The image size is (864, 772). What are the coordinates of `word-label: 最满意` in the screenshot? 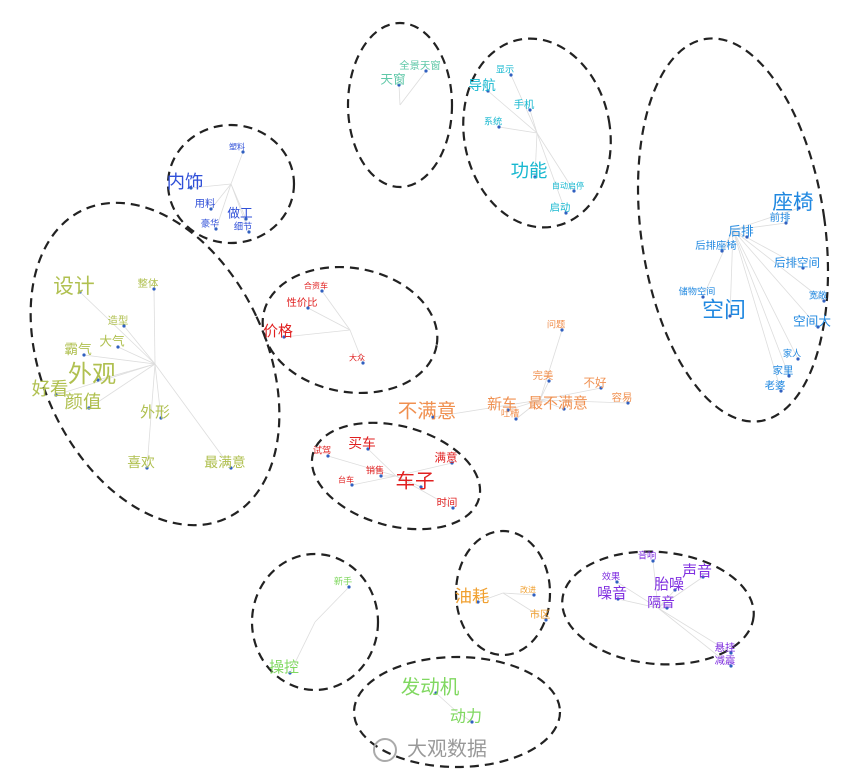 It's located at (224, 462).